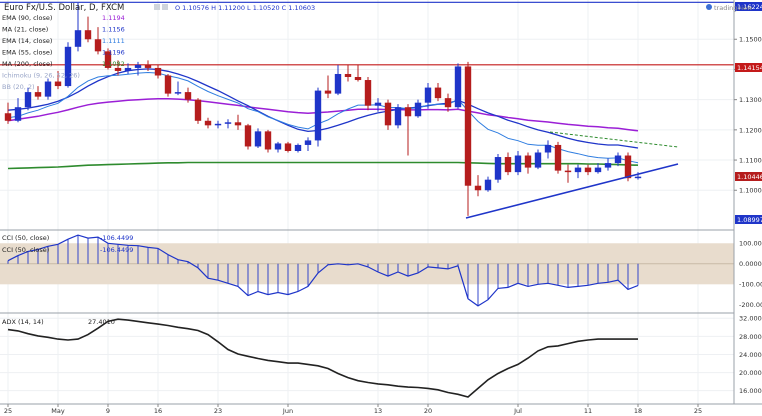 This screenshot has width=762, height=416. What do you see at coordinates (750, 275) in the screenshot?
I see `cci-y-axis: 100.0000 0.0000 -100.0000 -200.0000` at bounding box center [750, 275].